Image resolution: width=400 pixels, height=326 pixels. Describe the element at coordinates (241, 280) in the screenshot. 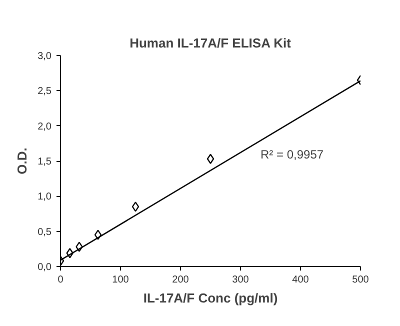

I see `x-tick-label: 300` at that location.